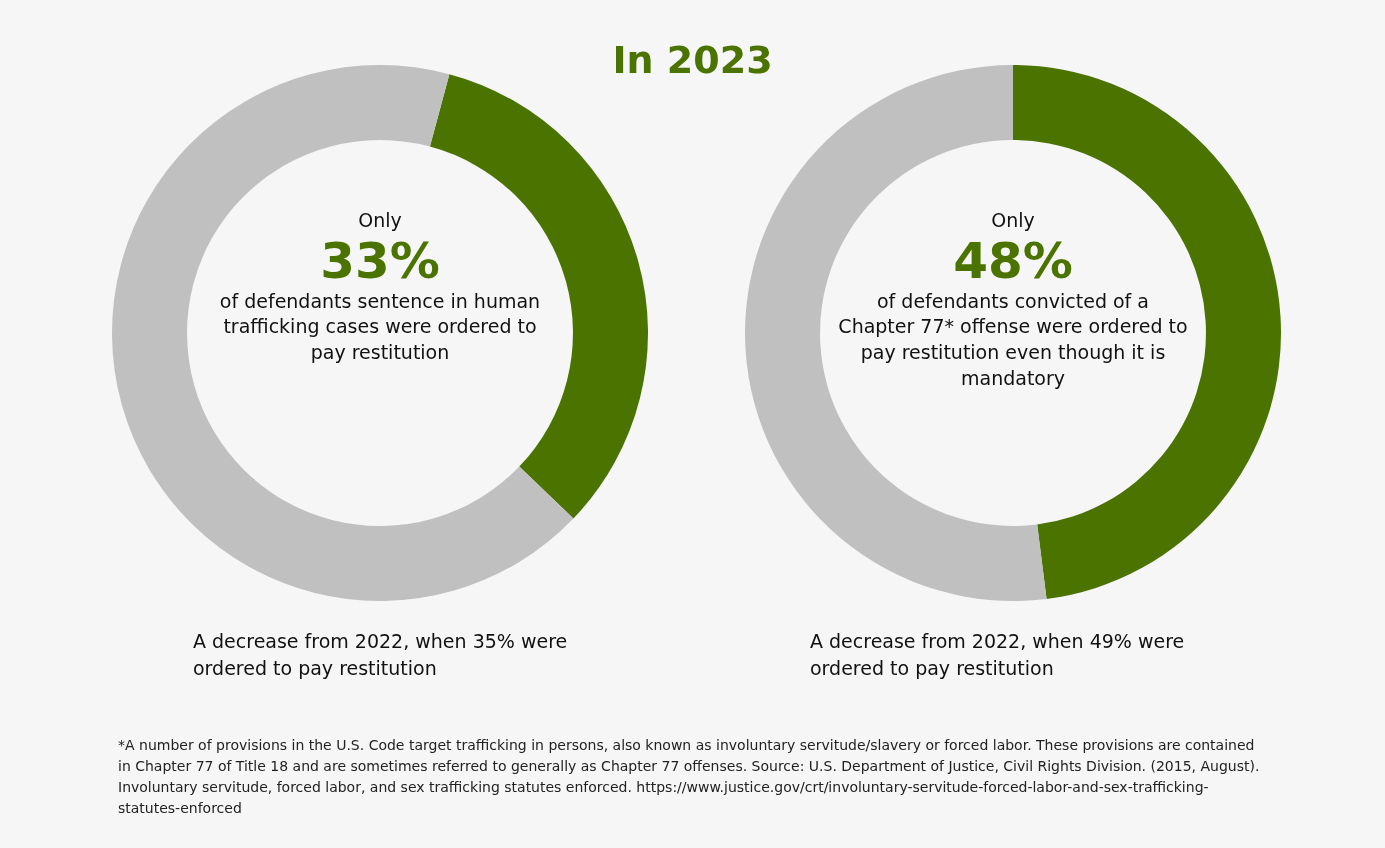 This screenshot has width=1385, height=848. I want to click on text: of defendants convicted of a Chapter 77* offense were ordered to pay restitution even though it is mandatory, so click(1013, 339).